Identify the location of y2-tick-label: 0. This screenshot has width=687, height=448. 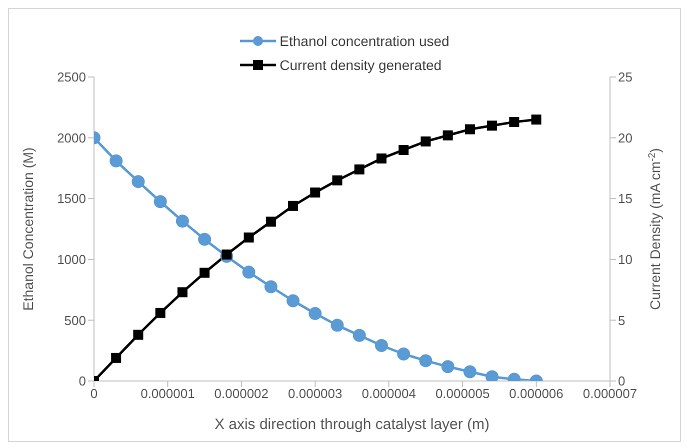
(622, 381).